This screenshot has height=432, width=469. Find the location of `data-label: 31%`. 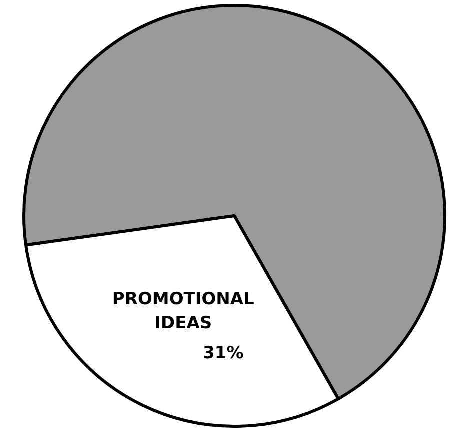

data-label: 31% is located at coordinates (223, 353).